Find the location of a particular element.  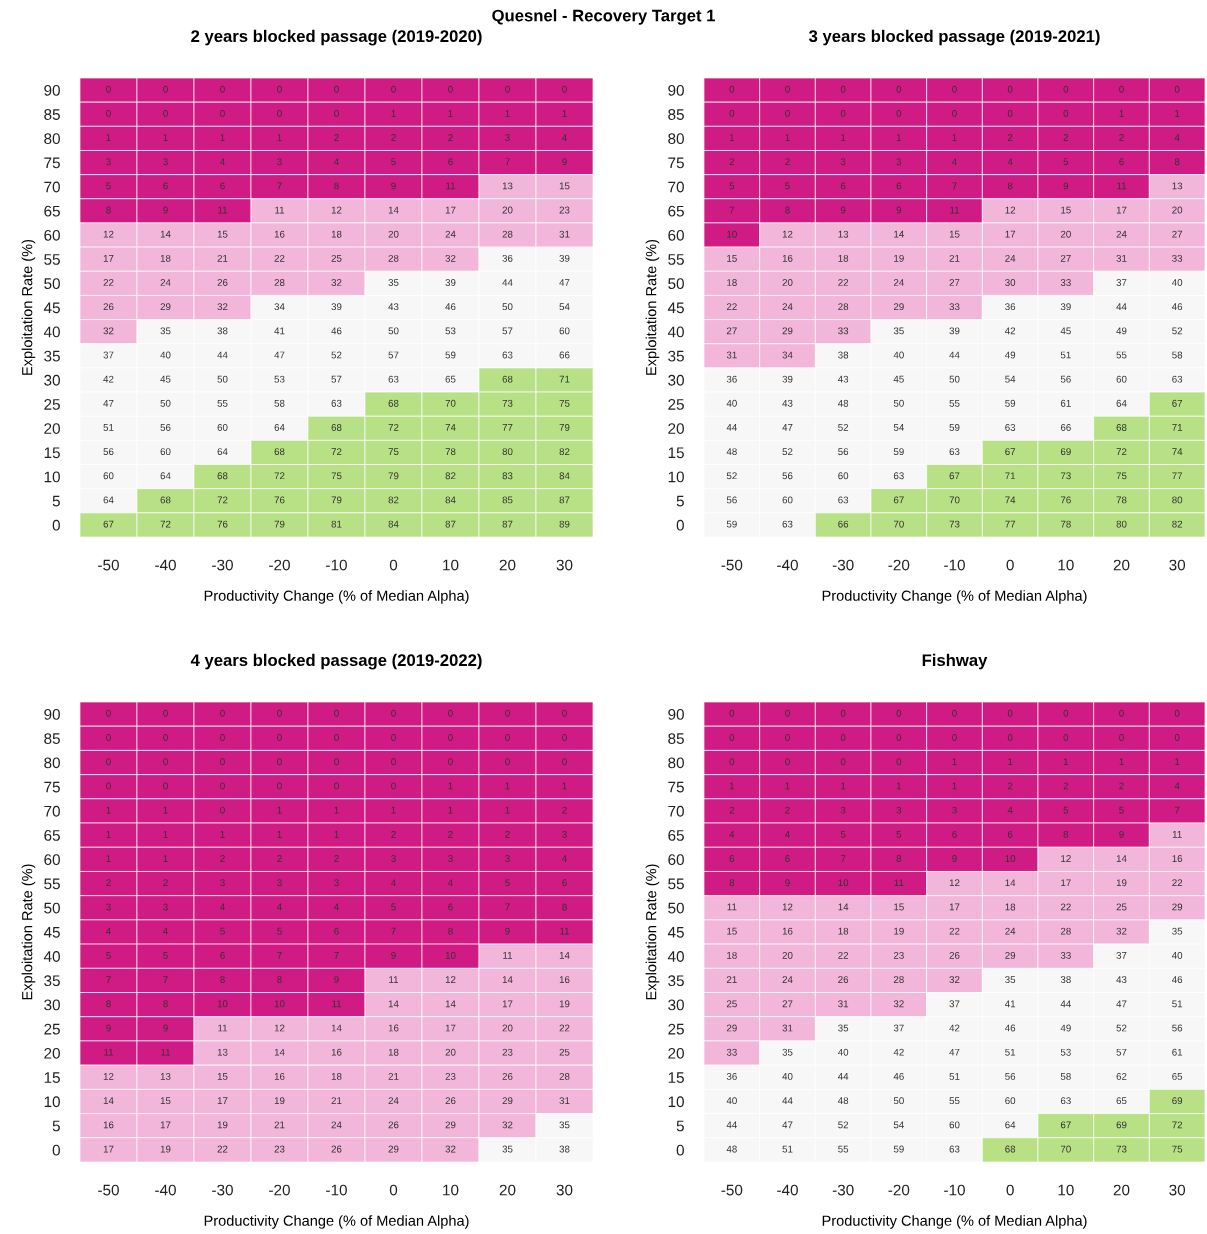

data-label: 50 is located at coordinates (954, 379).